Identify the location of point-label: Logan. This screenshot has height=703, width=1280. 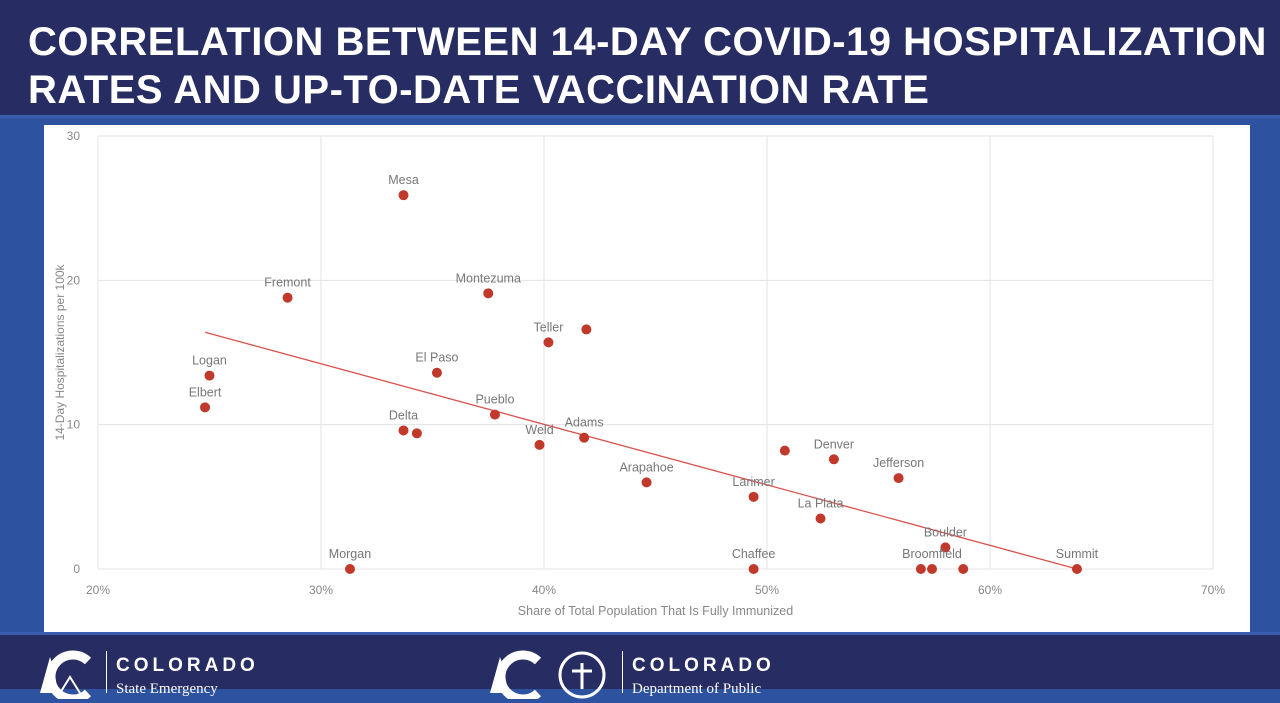
(209, 361).